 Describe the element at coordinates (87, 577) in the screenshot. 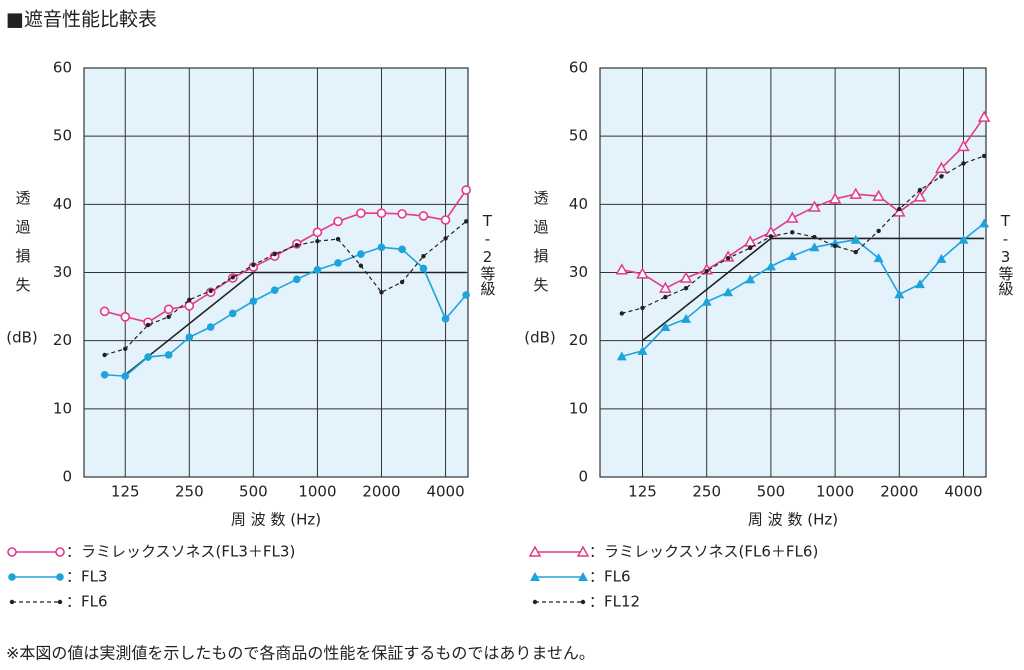

I see `legend-label: ：FL3` at that location.